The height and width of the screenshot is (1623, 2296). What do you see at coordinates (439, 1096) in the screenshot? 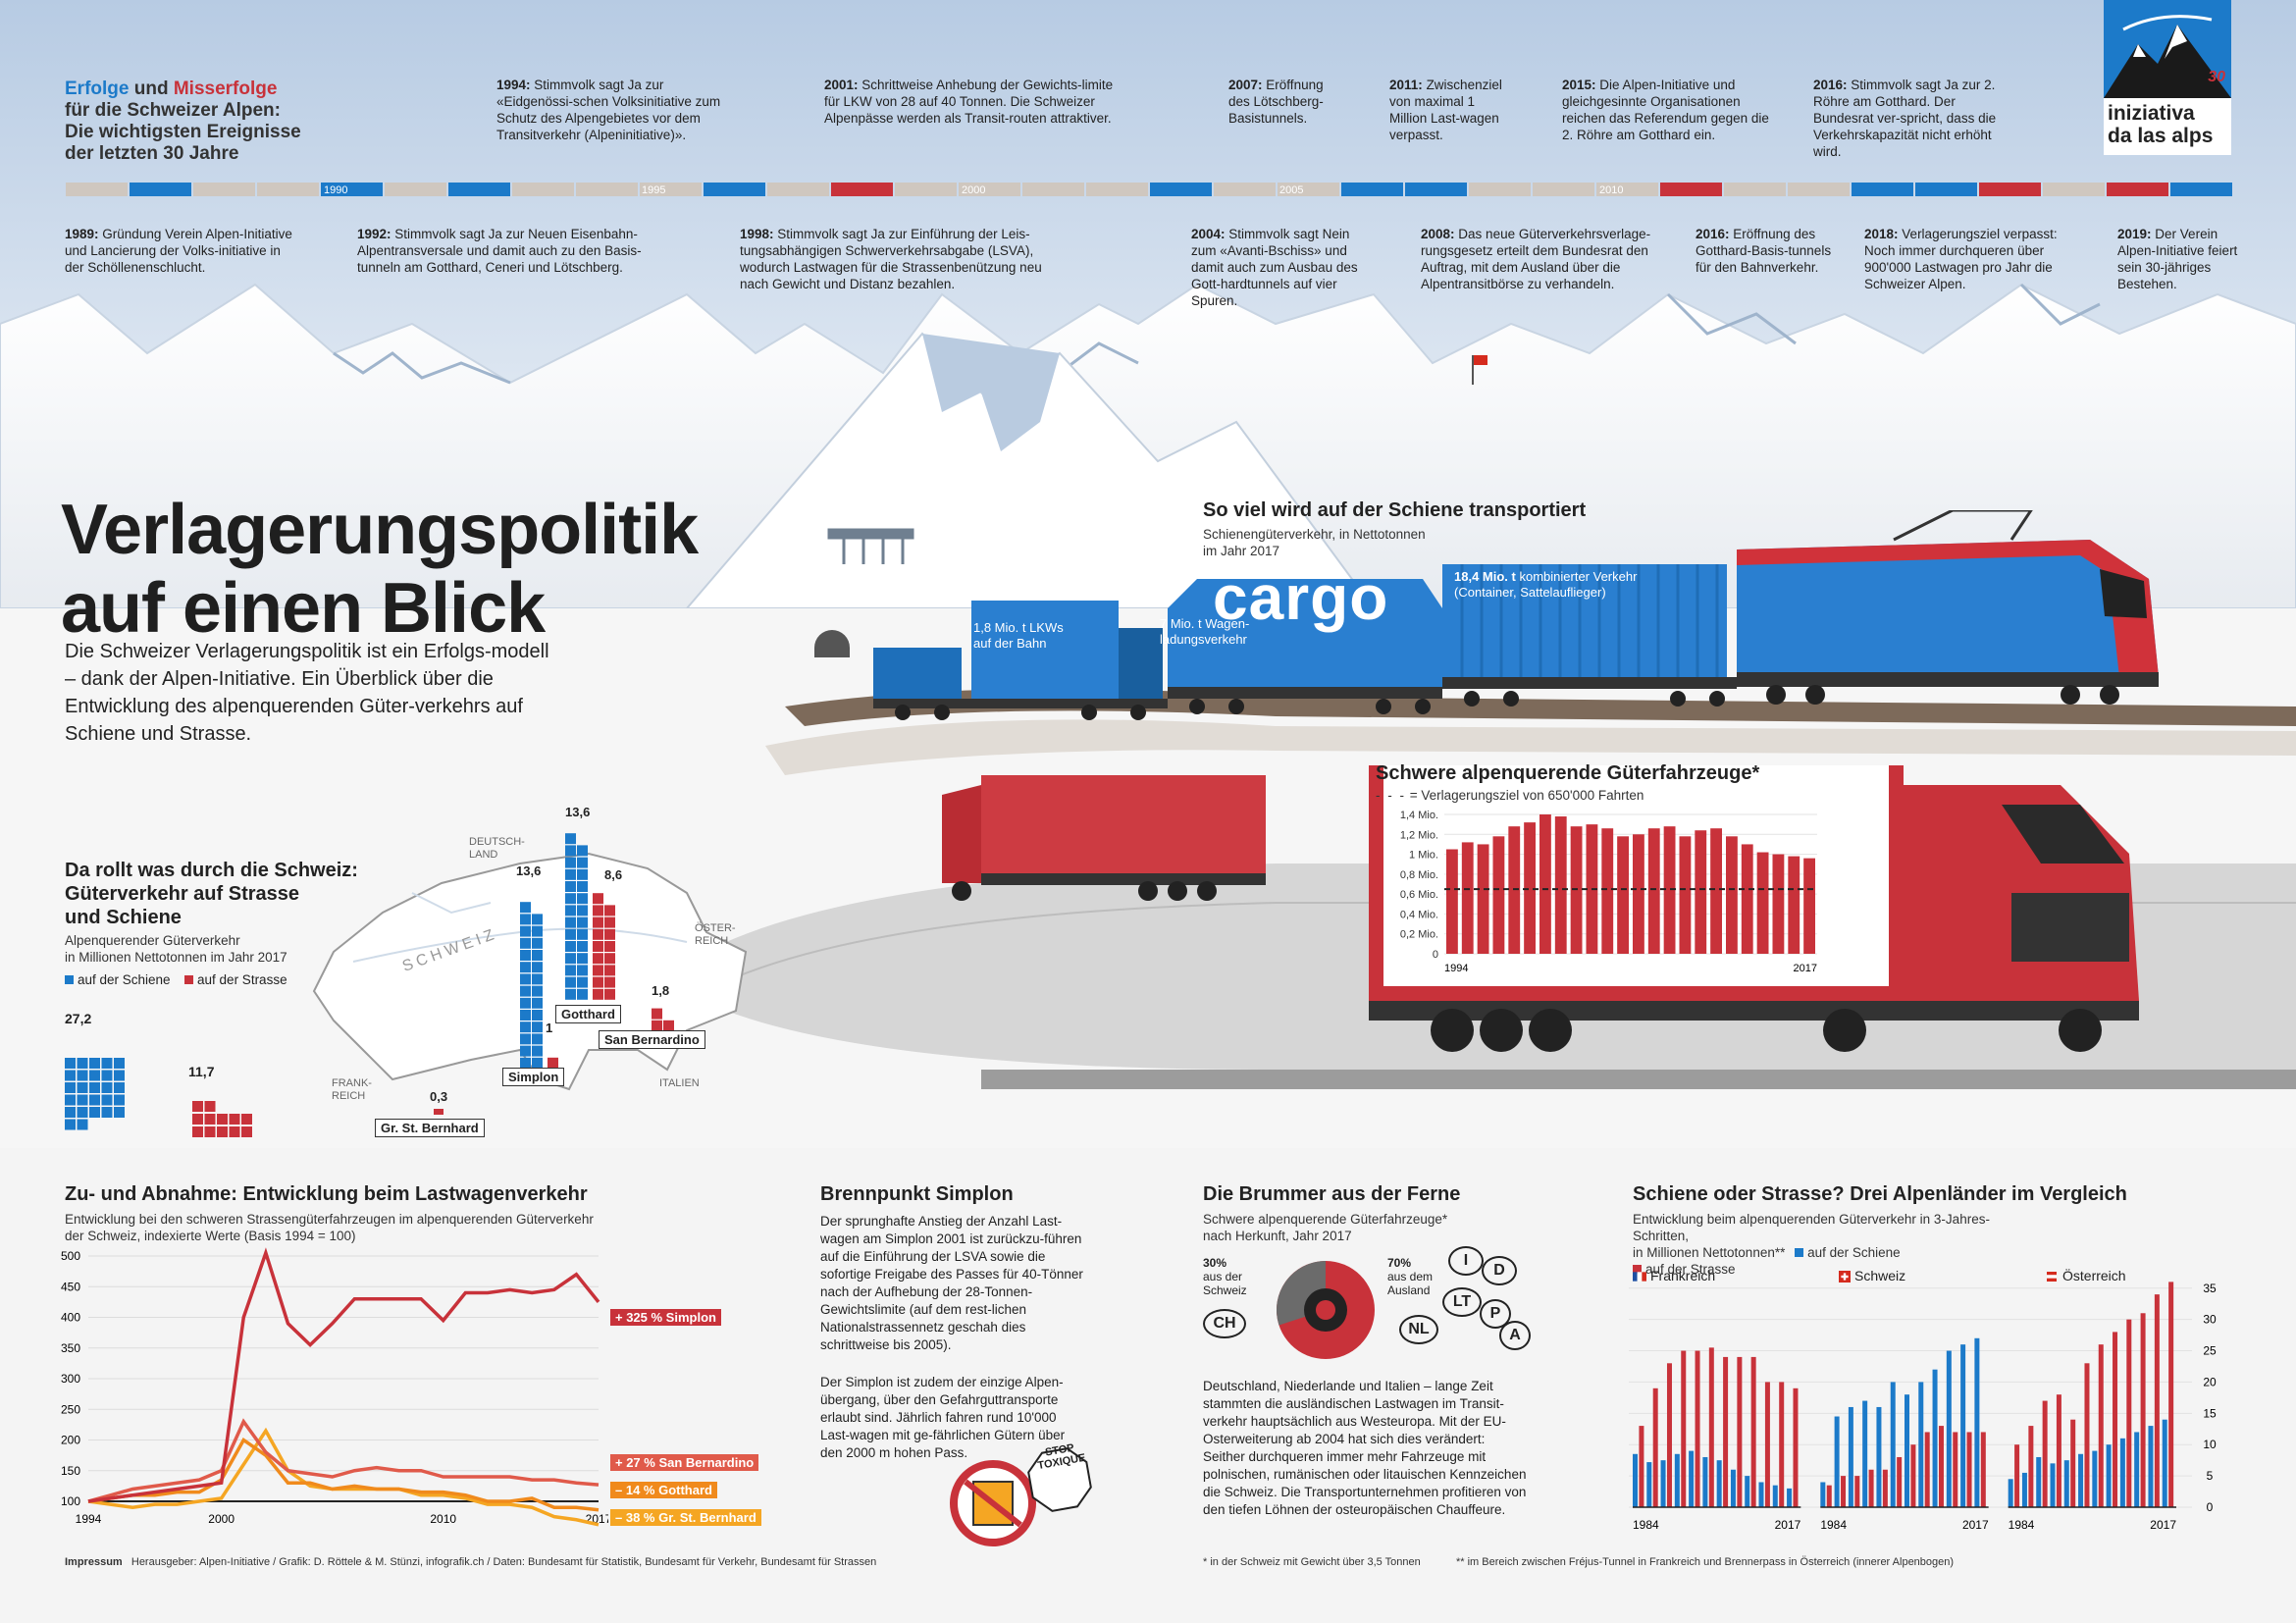
I see `grstbernhard-road-value: 0,3` at bounding box center [439, 1096].